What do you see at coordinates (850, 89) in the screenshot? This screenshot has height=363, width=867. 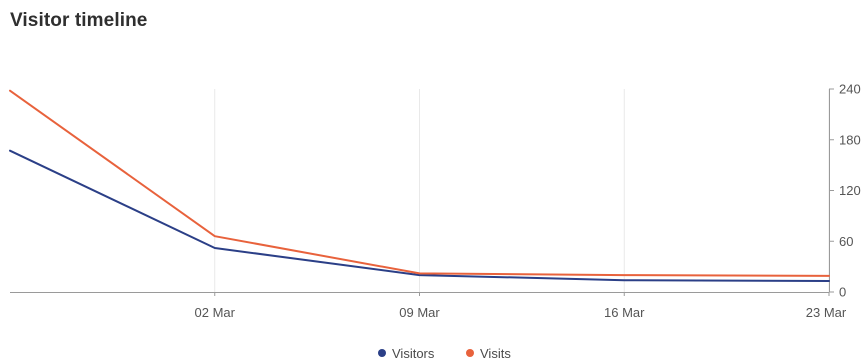 I see `y-tick-label: 240` at bounding box center [850, 89].